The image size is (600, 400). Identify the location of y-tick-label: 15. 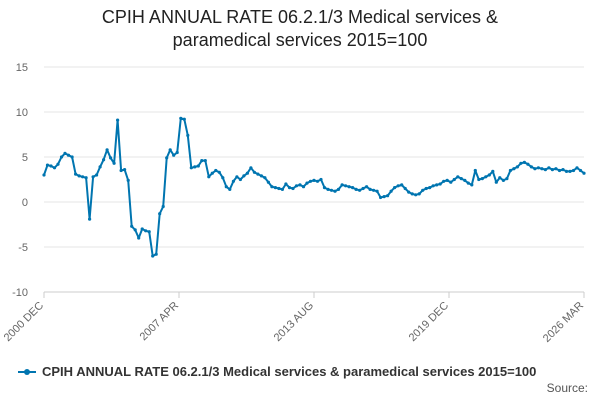
(22, 68).